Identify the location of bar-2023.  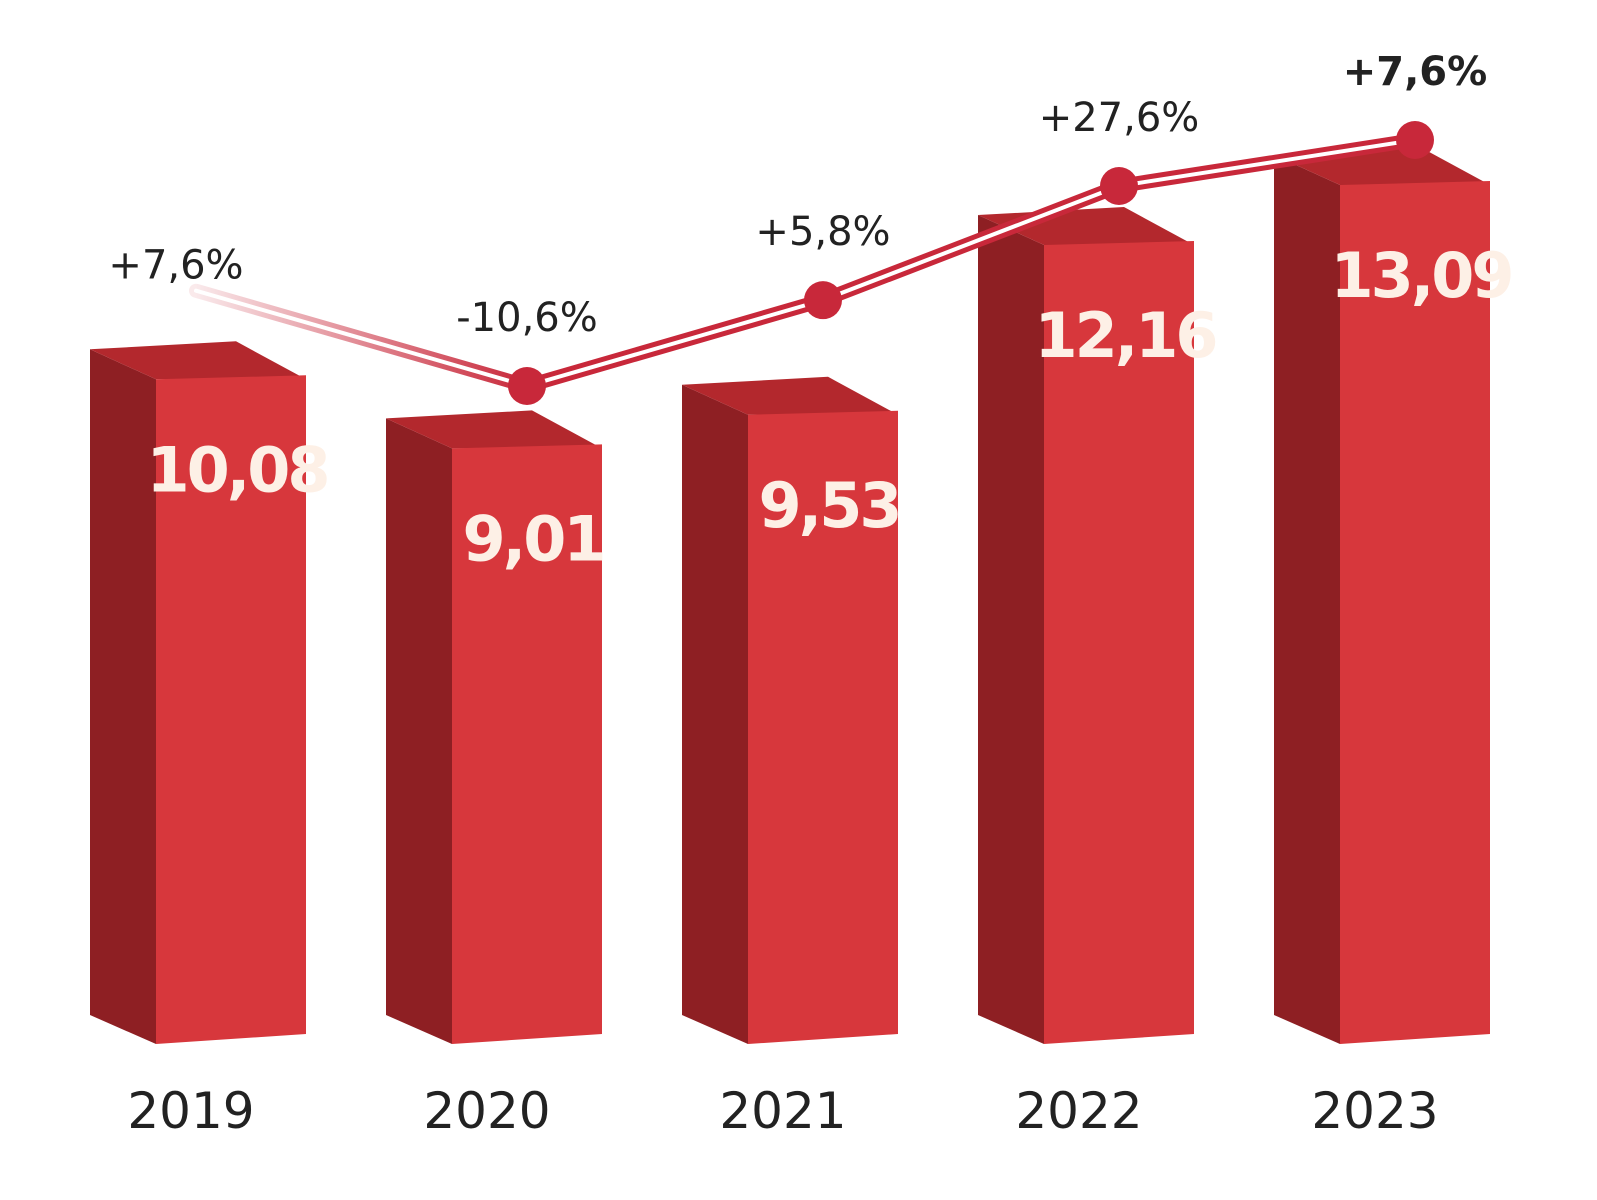
(1415, 612).